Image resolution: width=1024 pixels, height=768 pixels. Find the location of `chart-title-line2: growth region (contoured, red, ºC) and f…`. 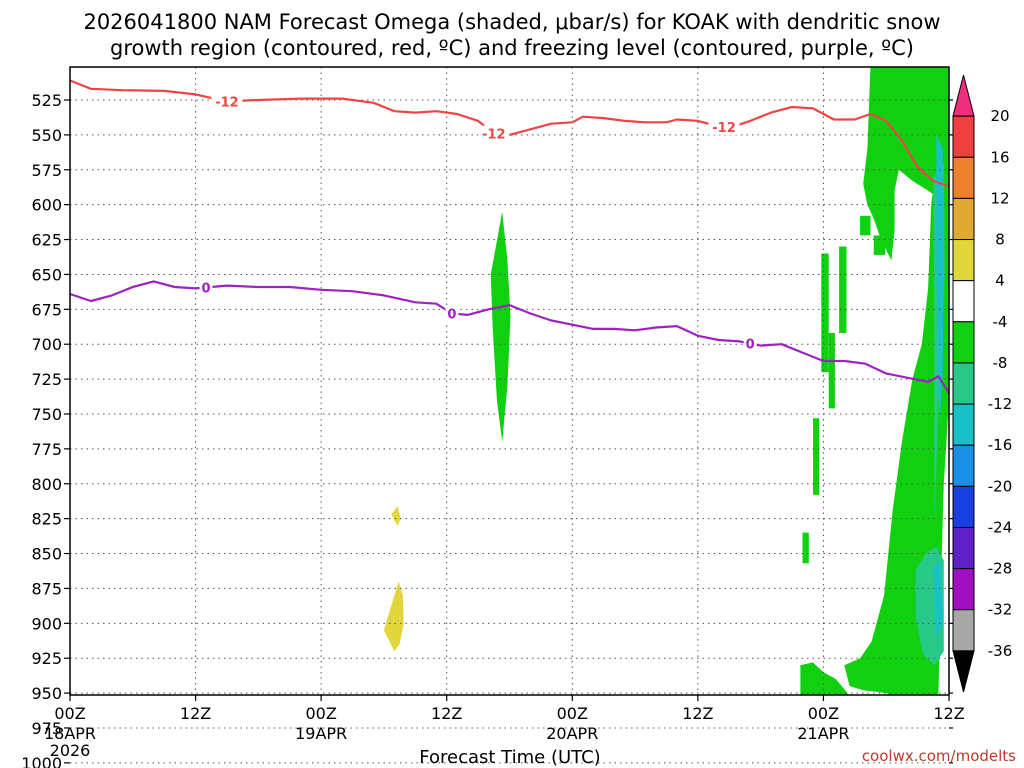

chart-title-line2: growth region (contoured, red, ºC) and f… is located at coordinates (512, 48).